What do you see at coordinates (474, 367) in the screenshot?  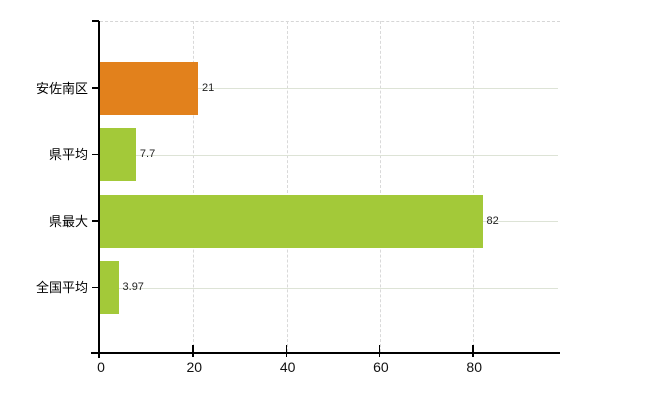 I see `x-tick-label-80: 80` at bounding box center [474, 367].